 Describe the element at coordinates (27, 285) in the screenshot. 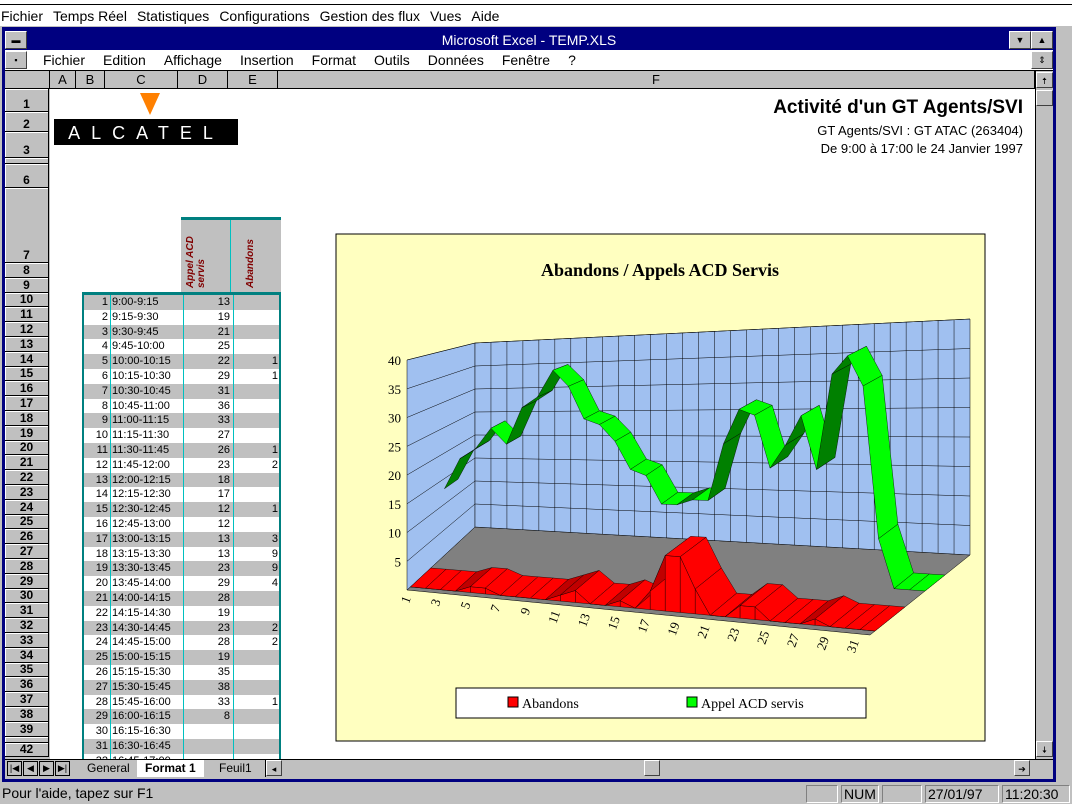

I see `row-header: 9` at that location.